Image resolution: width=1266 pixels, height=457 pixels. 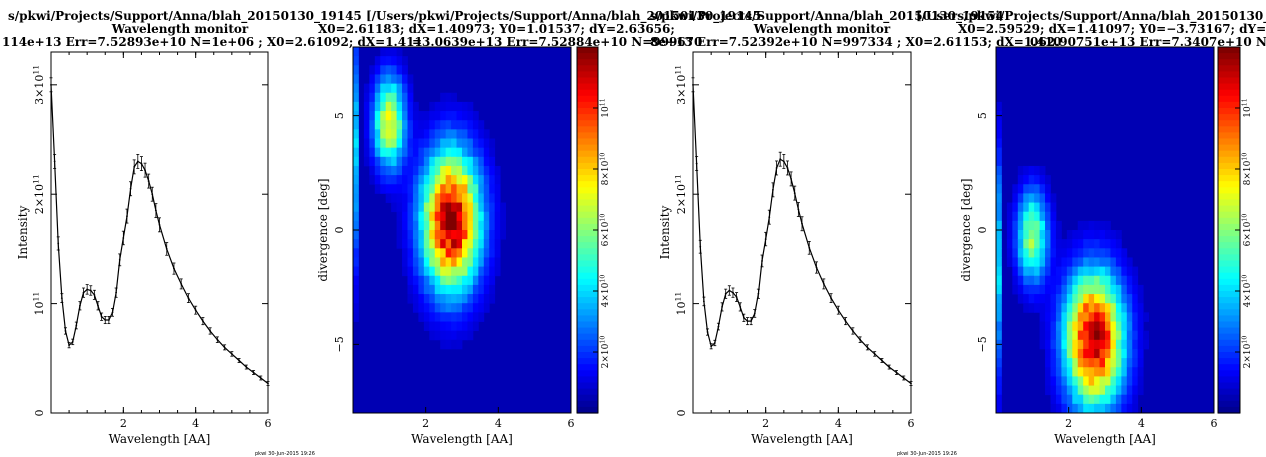 I want to click on x-tick-label: 2, so click(x=765, y=423).